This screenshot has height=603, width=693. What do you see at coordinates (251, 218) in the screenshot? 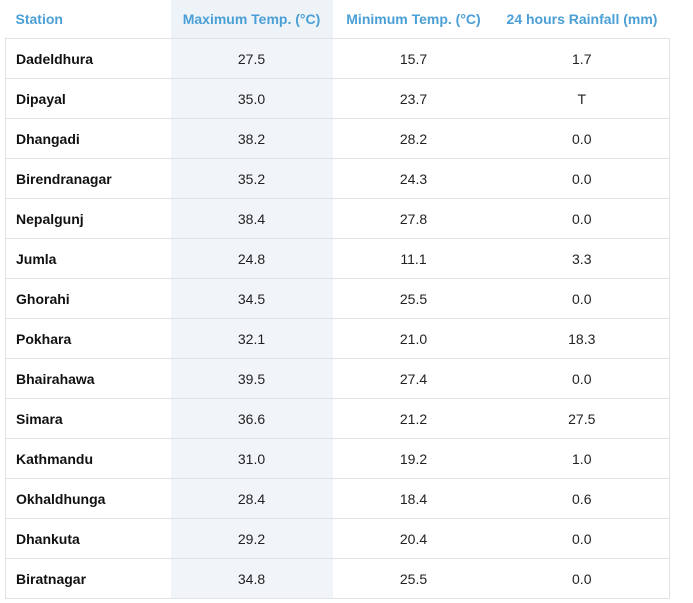
I see `max-temp-cell: 38.4` at bounding box center [251, 218].